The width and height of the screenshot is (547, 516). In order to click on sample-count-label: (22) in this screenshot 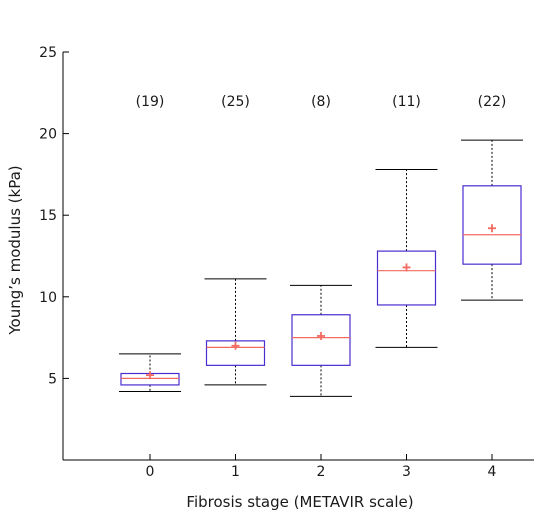, I will do `click(492, 102)`.